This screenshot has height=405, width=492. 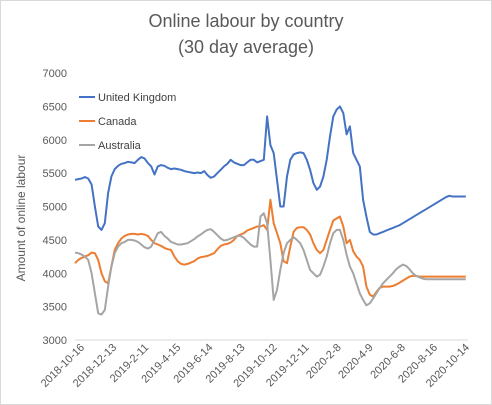 What do you see at coordinates (245, 21) in the screenshot?
I see `chart-title: Online labour by country` at bounding box center [245, 21].